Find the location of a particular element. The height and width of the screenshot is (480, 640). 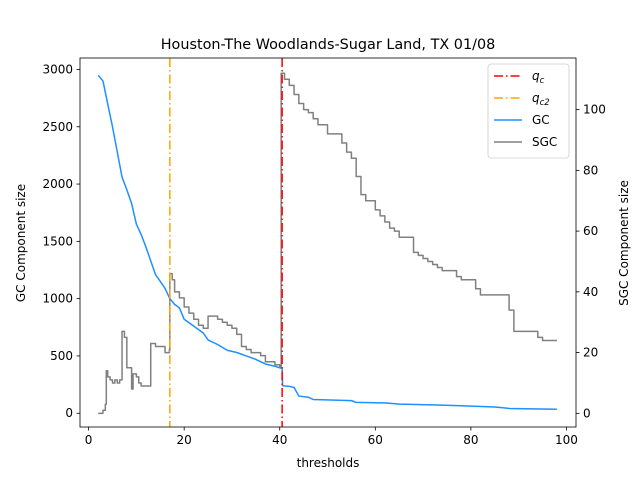

y-axis-right-label: SGC Component size is located at coordinates (624, 243).